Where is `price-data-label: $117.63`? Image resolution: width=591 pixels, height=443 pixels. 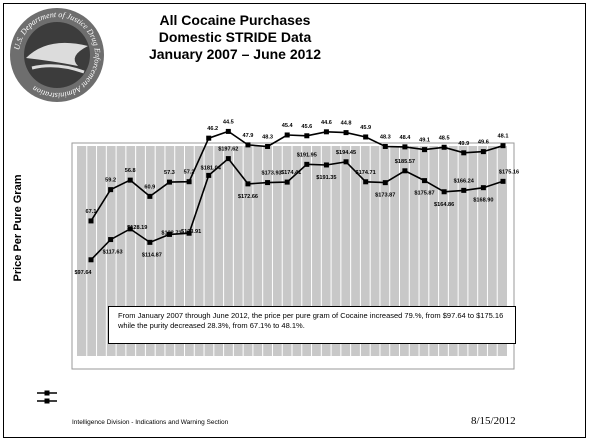
price-data-label: $117.63 is located at coordinates (113, 253).